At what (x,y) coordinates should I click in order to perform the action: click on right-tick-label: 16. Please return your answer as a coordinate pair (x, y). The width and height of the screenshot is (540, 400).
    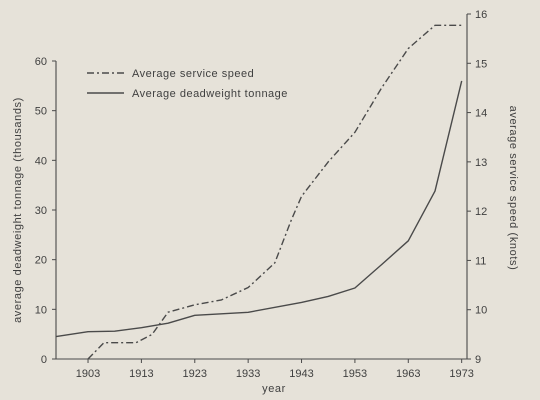
    Looking at the image, I should click on (481, 15).